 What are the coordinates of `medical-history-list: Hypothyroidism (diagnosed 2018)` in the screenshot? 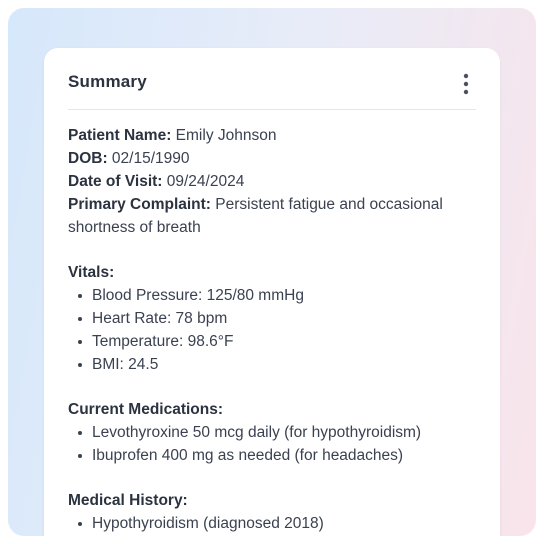 It's located at (272, 523).